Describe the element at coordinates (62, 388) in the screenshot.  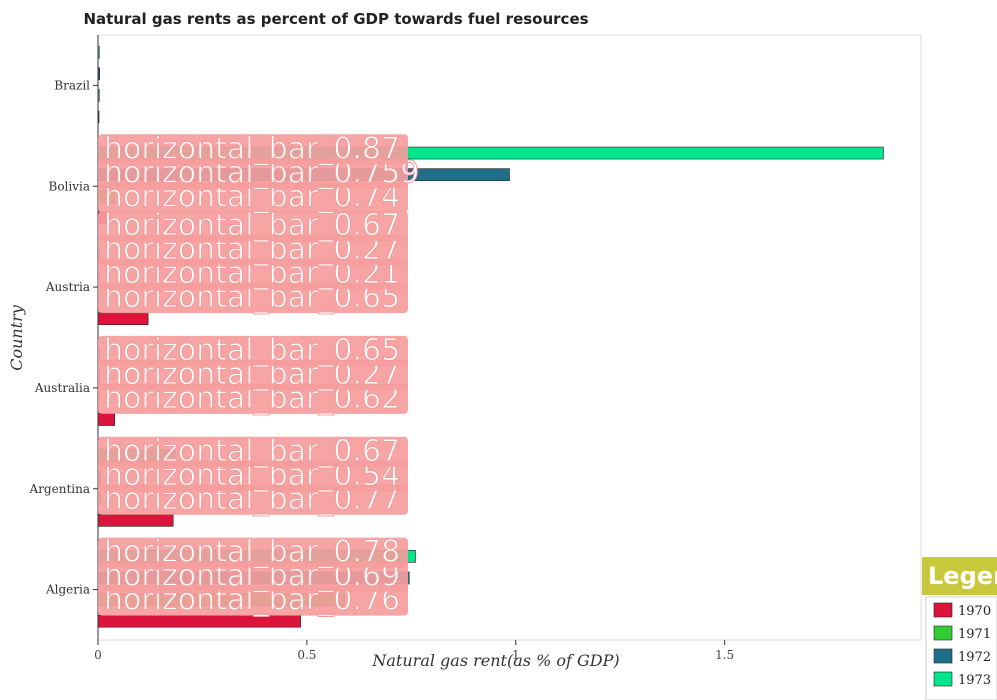
I see `category-label: Australia` at that location.